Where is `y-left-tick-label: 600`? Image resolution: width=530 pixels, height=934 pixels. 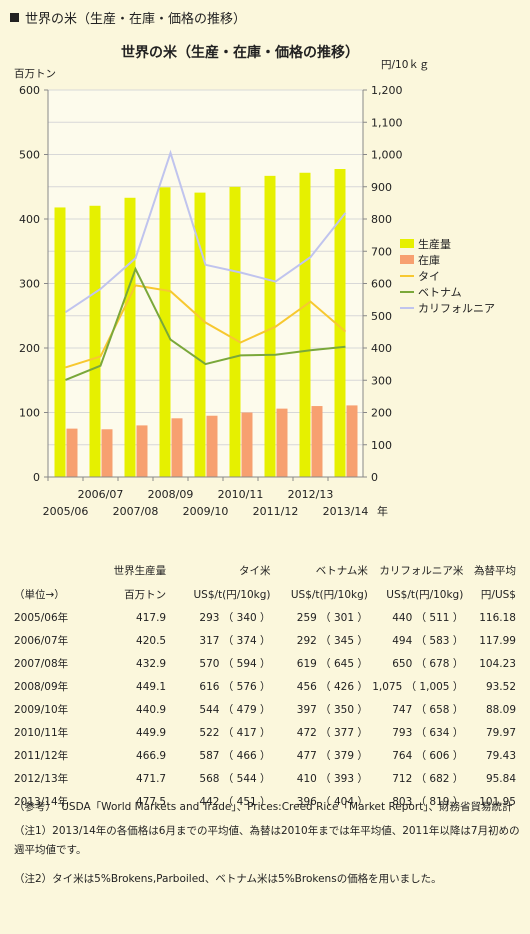 y-left-tick-label: 600 is located at coordinates (29, 90).